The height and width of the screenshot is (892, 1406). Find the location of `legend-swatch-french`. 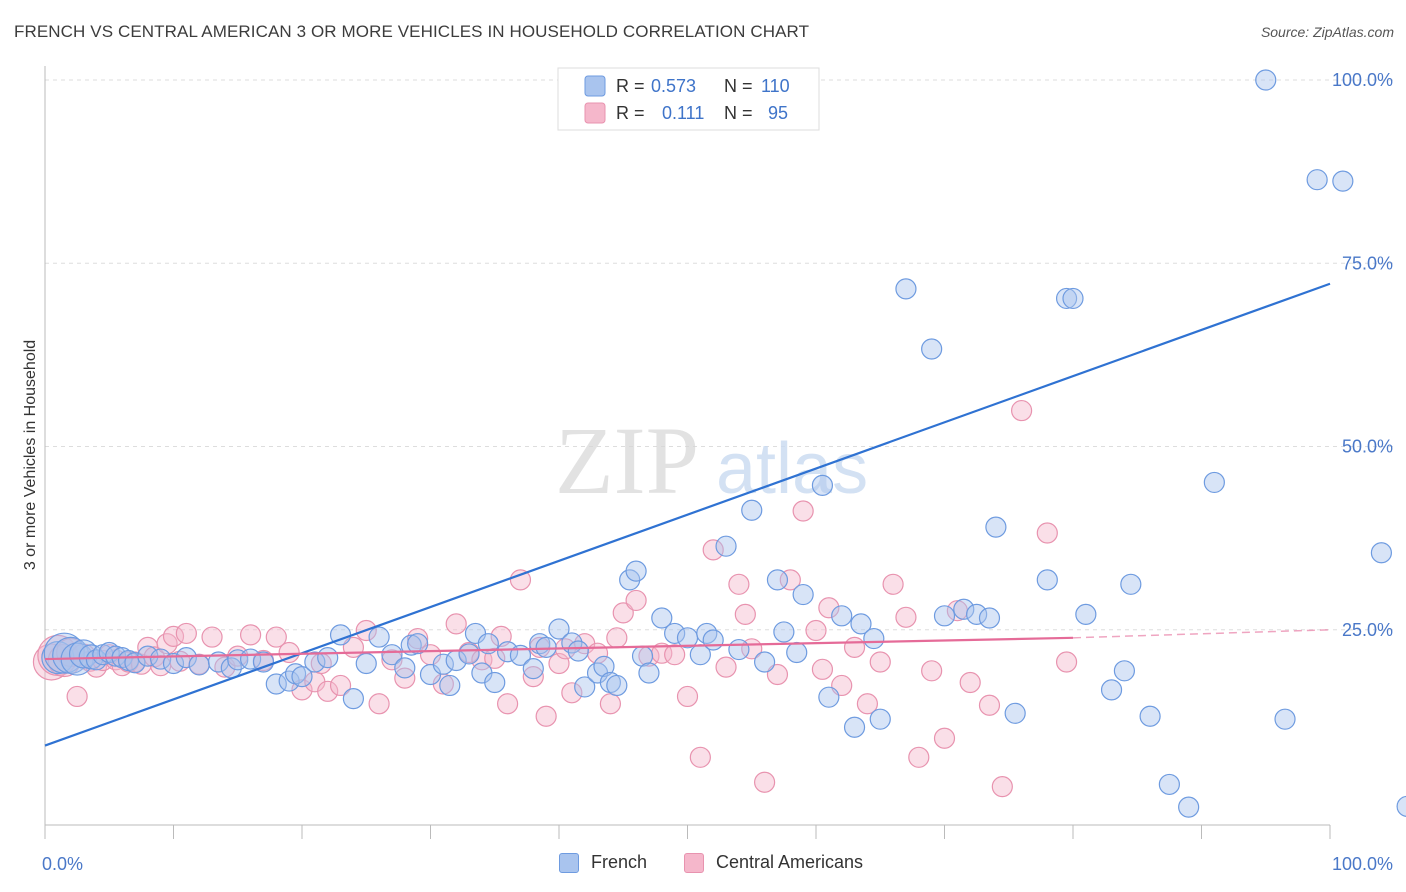

legend-swatch-french is located at coordinates (569, 862).